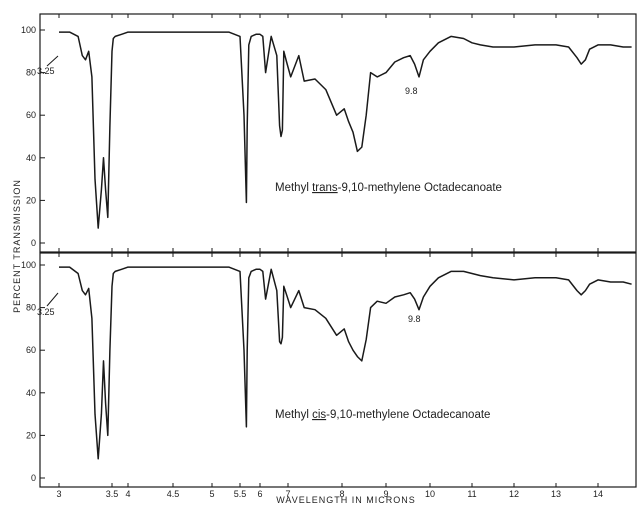  What do you see at coordinates (329, 494) in the screenshot?
I see `x-tick-labels: 3 3.5 4 4.5 5 5.5 6 7 8 9 10 11 12 13 14` at bounding box center [329, 494].